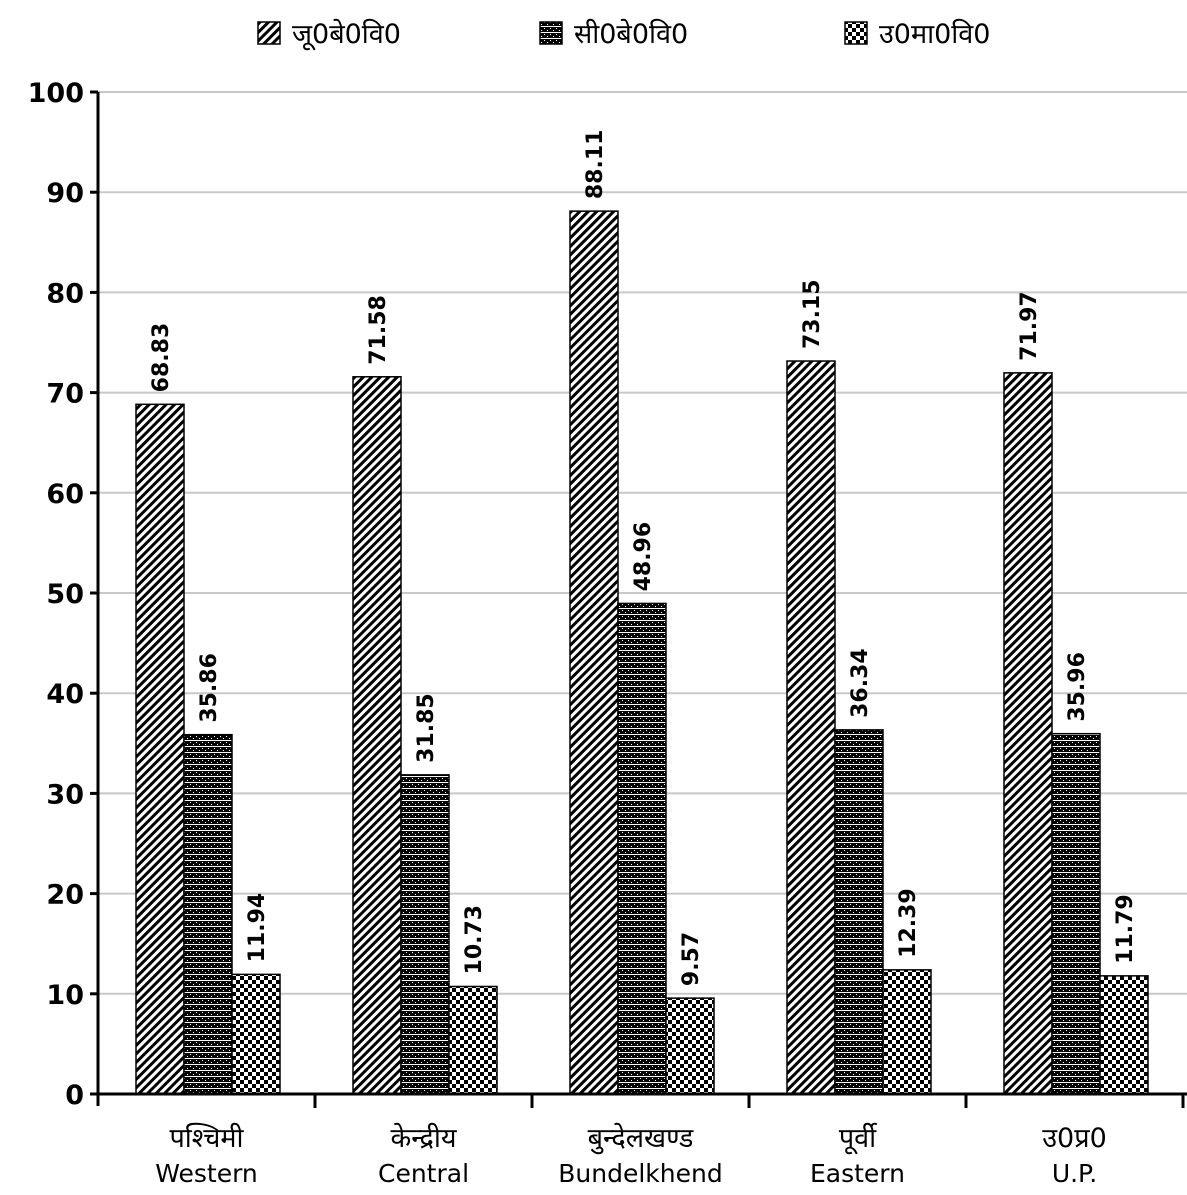 The height and width of the screenshot is (1195, 1187). Describe the element at coordinates (209, 688) in the screenshot. I see `data-label: 35.86` at that location.